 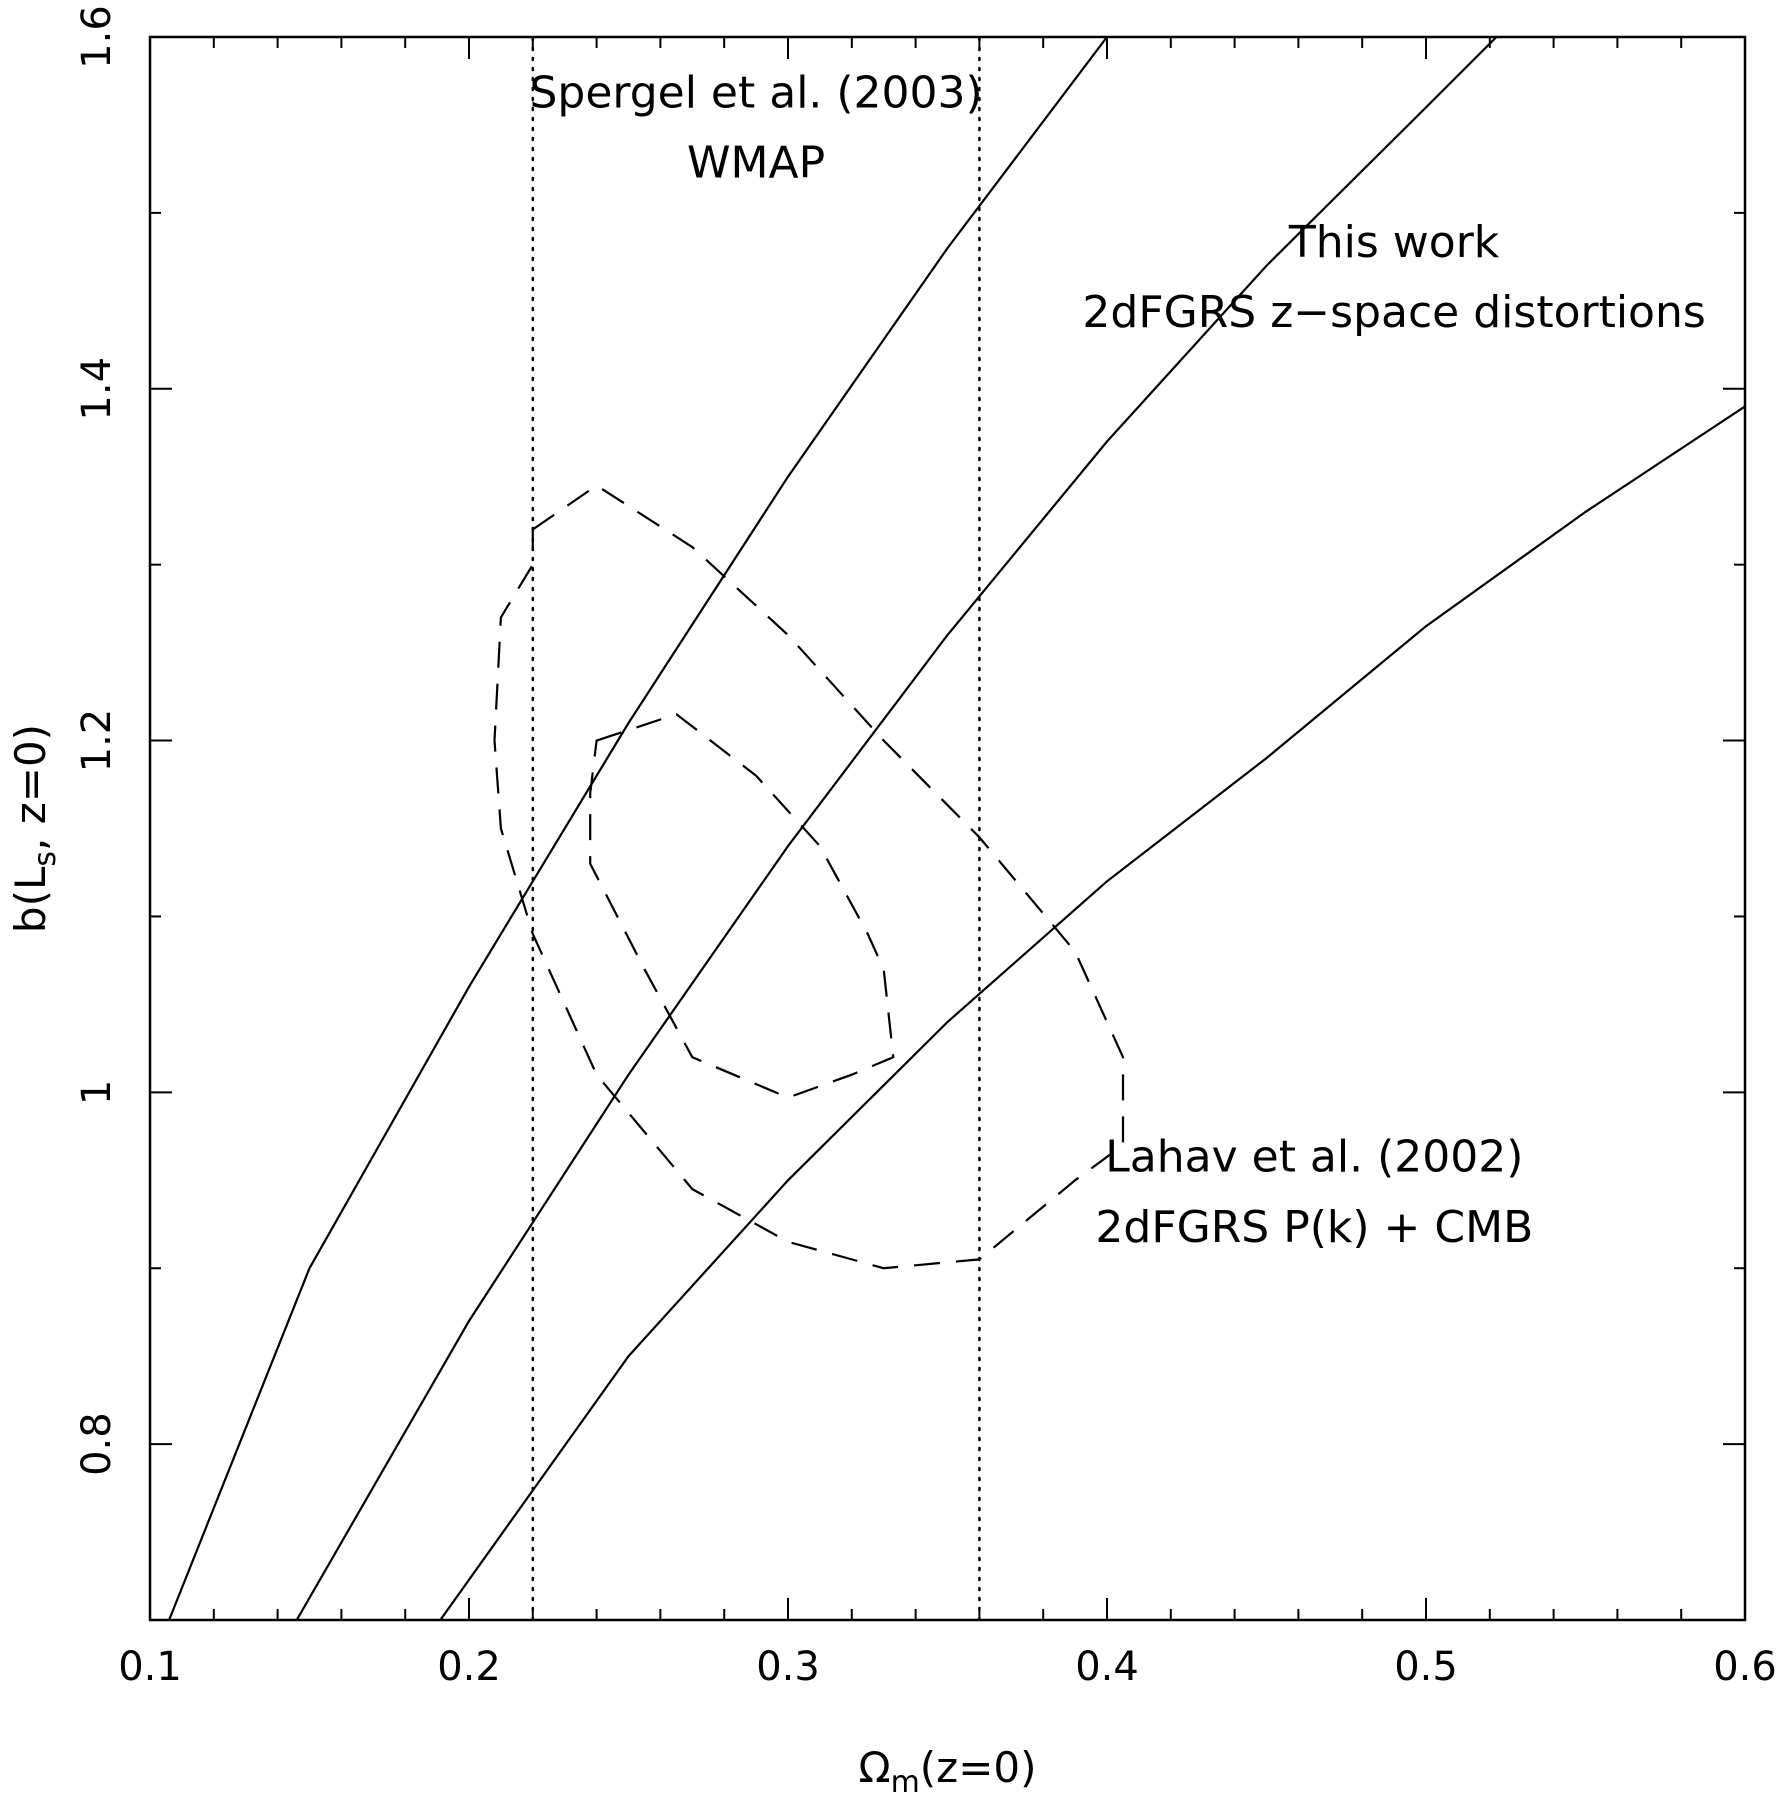 I want to click on annotation-0-line-1: WMAP, so click(x=756, y=163).